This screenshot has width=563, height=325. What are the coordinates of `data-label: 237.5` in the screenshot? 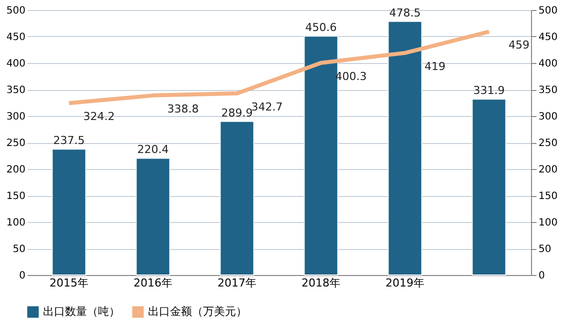 It's located at (69, 141).